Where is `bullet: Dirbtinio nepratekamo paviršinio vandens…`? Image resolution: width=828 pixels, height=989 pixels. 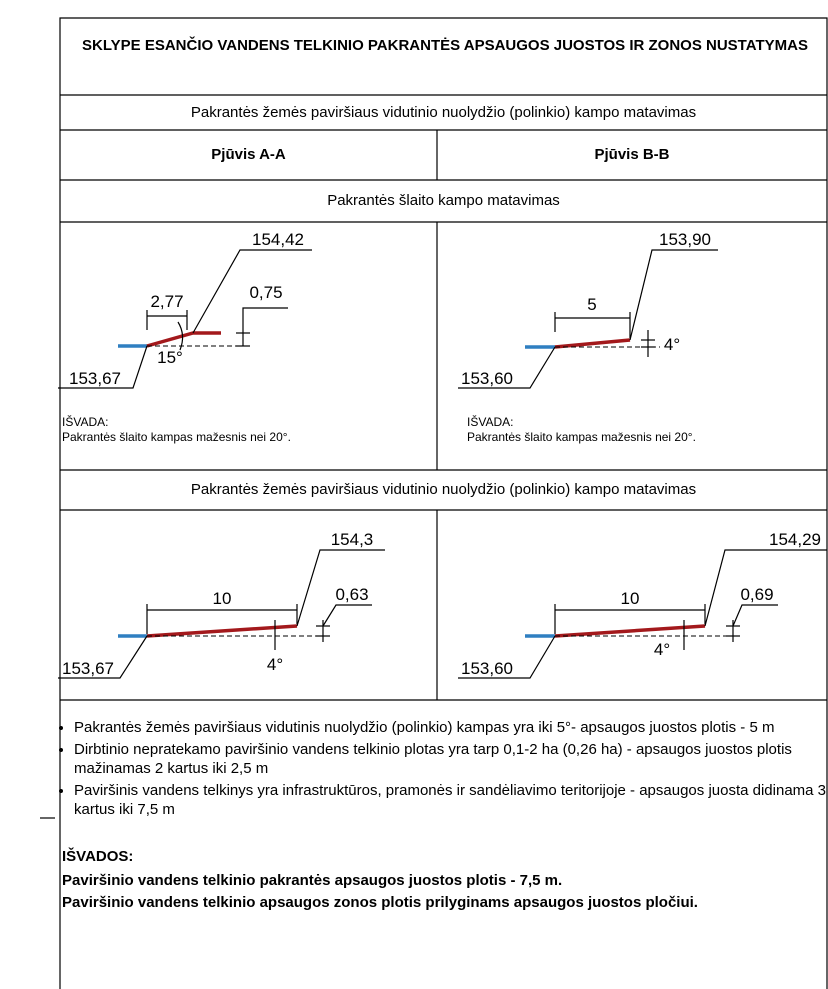
bullet: Dirbtinio nepratekamo paviršinio vandens… is located at coordinates (450, 759).